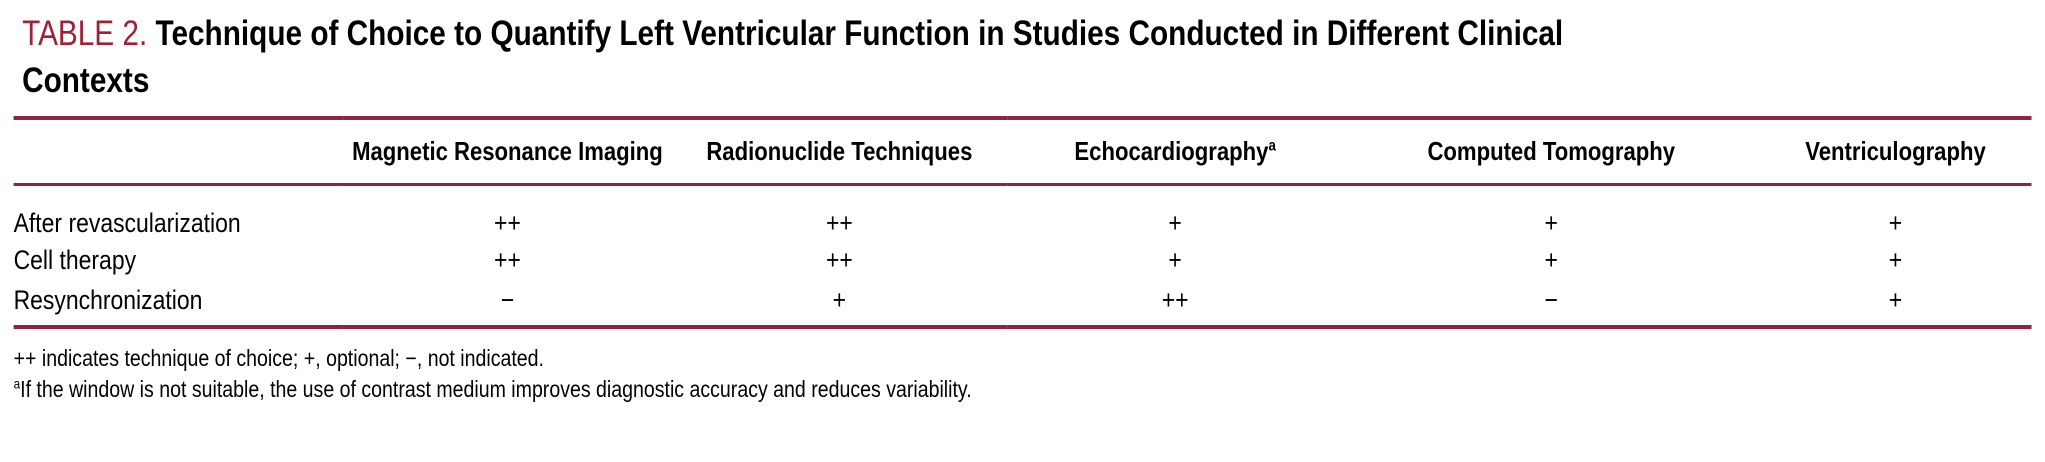 This screenshot has height=462, width=2045. I want to click on contrast-note-superscript: a, so click(17, 383).